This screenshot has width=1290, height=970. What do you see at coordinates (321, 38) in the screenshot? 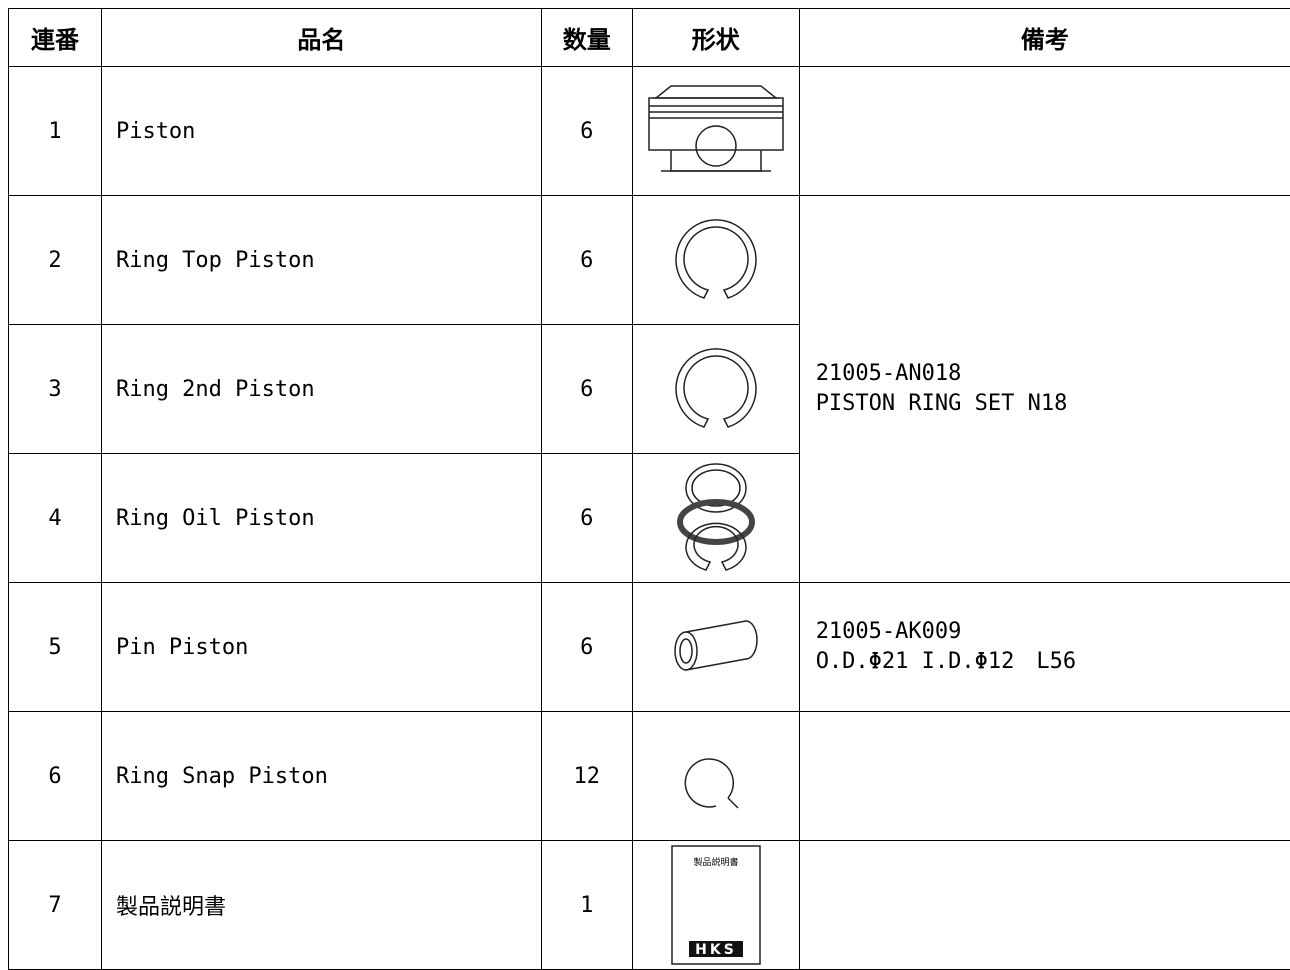
I see `header-cell: 品名` at bounding box center [321, 38].